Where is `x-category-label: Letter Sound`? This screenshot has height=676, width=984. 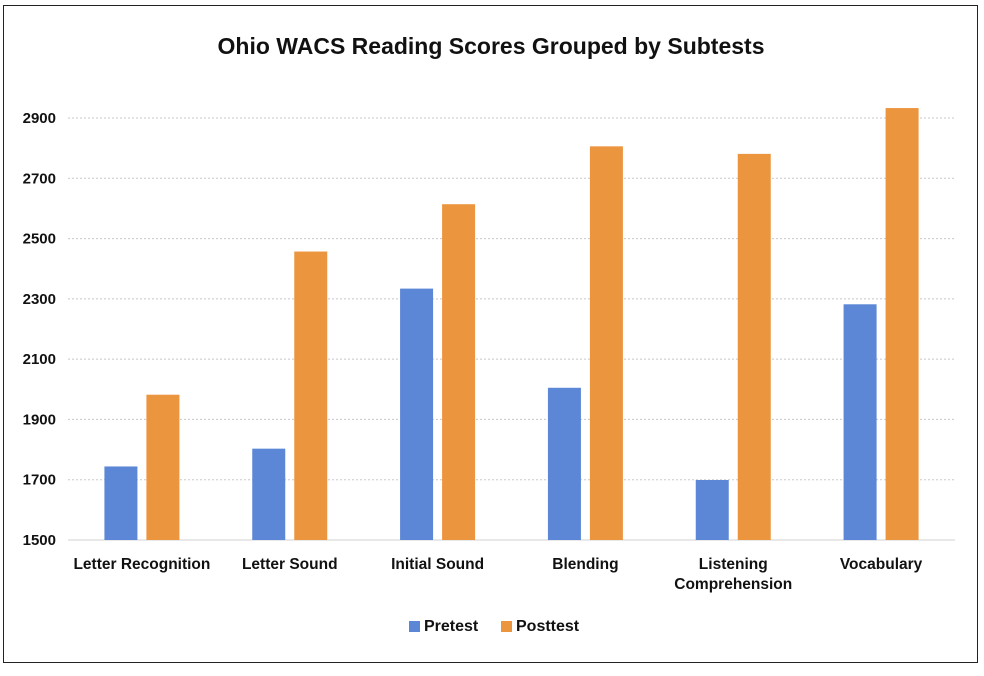 x-category-label: Letter Sound is located at coordinates (290, 564).